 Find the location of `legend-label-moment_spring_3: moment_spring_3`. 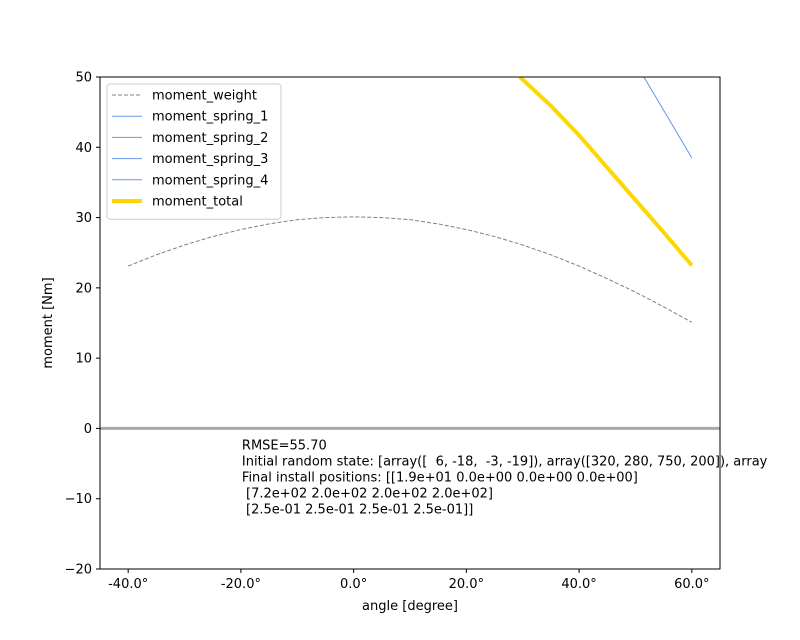

legend-label-moment_spring_3: moment_spring_3 is located at coordinates (210, 159).